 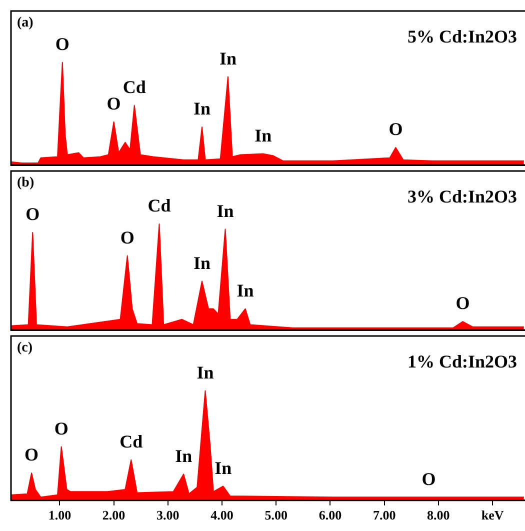 I want to click on x-tick-label: 3.00, so click(x=168, y=515).